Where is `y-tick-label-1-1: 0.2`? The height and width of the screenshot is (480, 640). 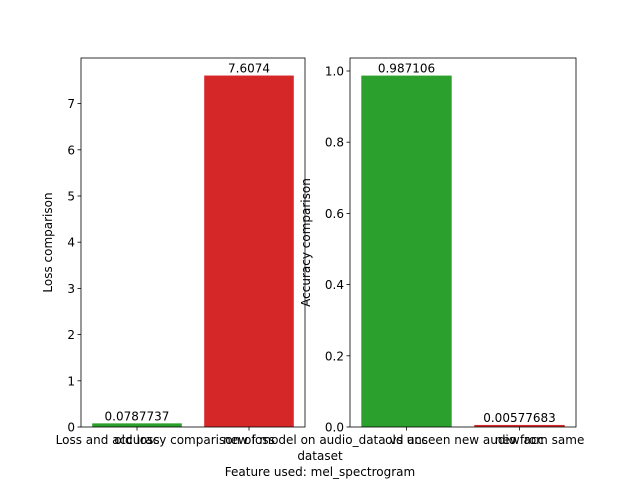 y-tick-label-1-1: 0.2 is located at coordinates (334, 356).